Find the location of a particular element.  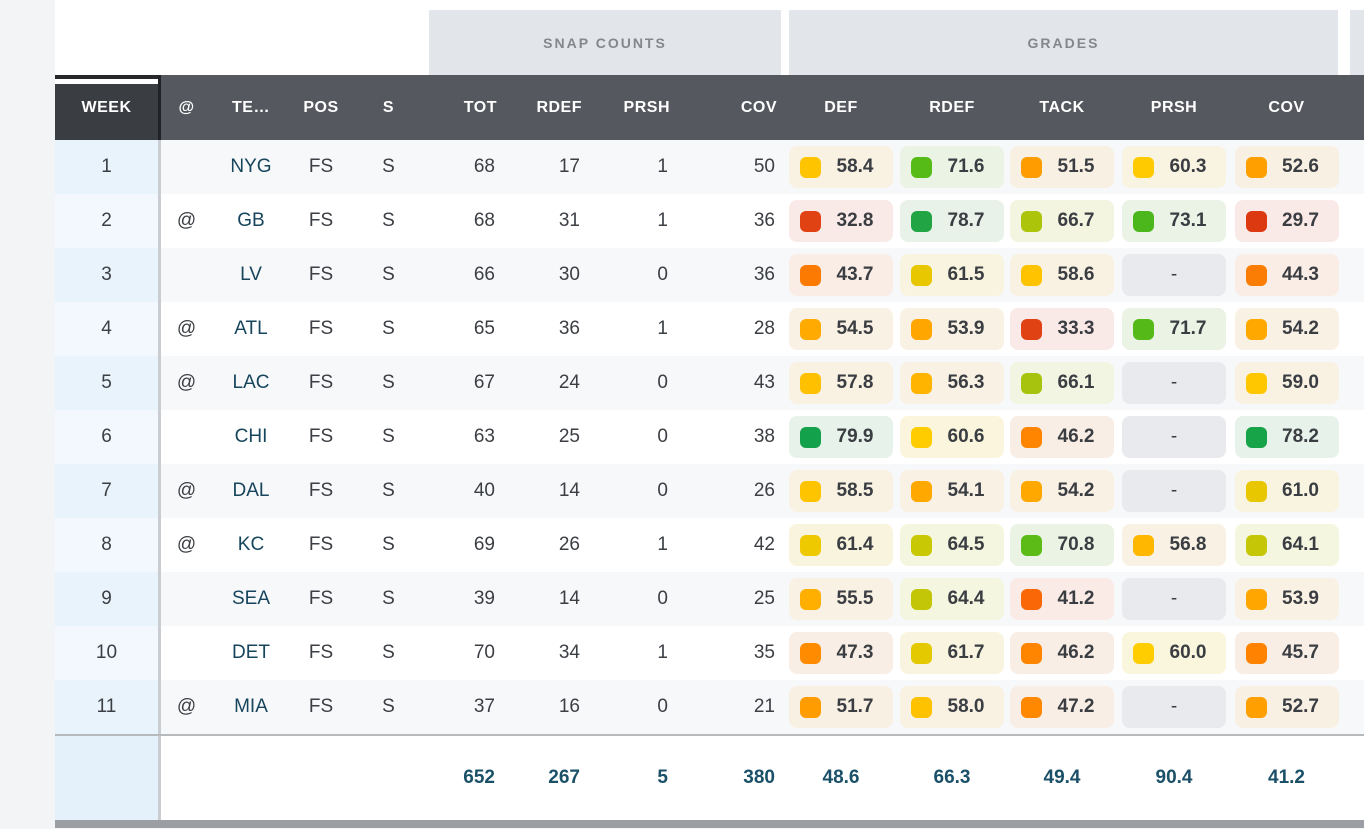

snap-counts-group-label: SNAP COUNTS is located at coordinates (605, 42).